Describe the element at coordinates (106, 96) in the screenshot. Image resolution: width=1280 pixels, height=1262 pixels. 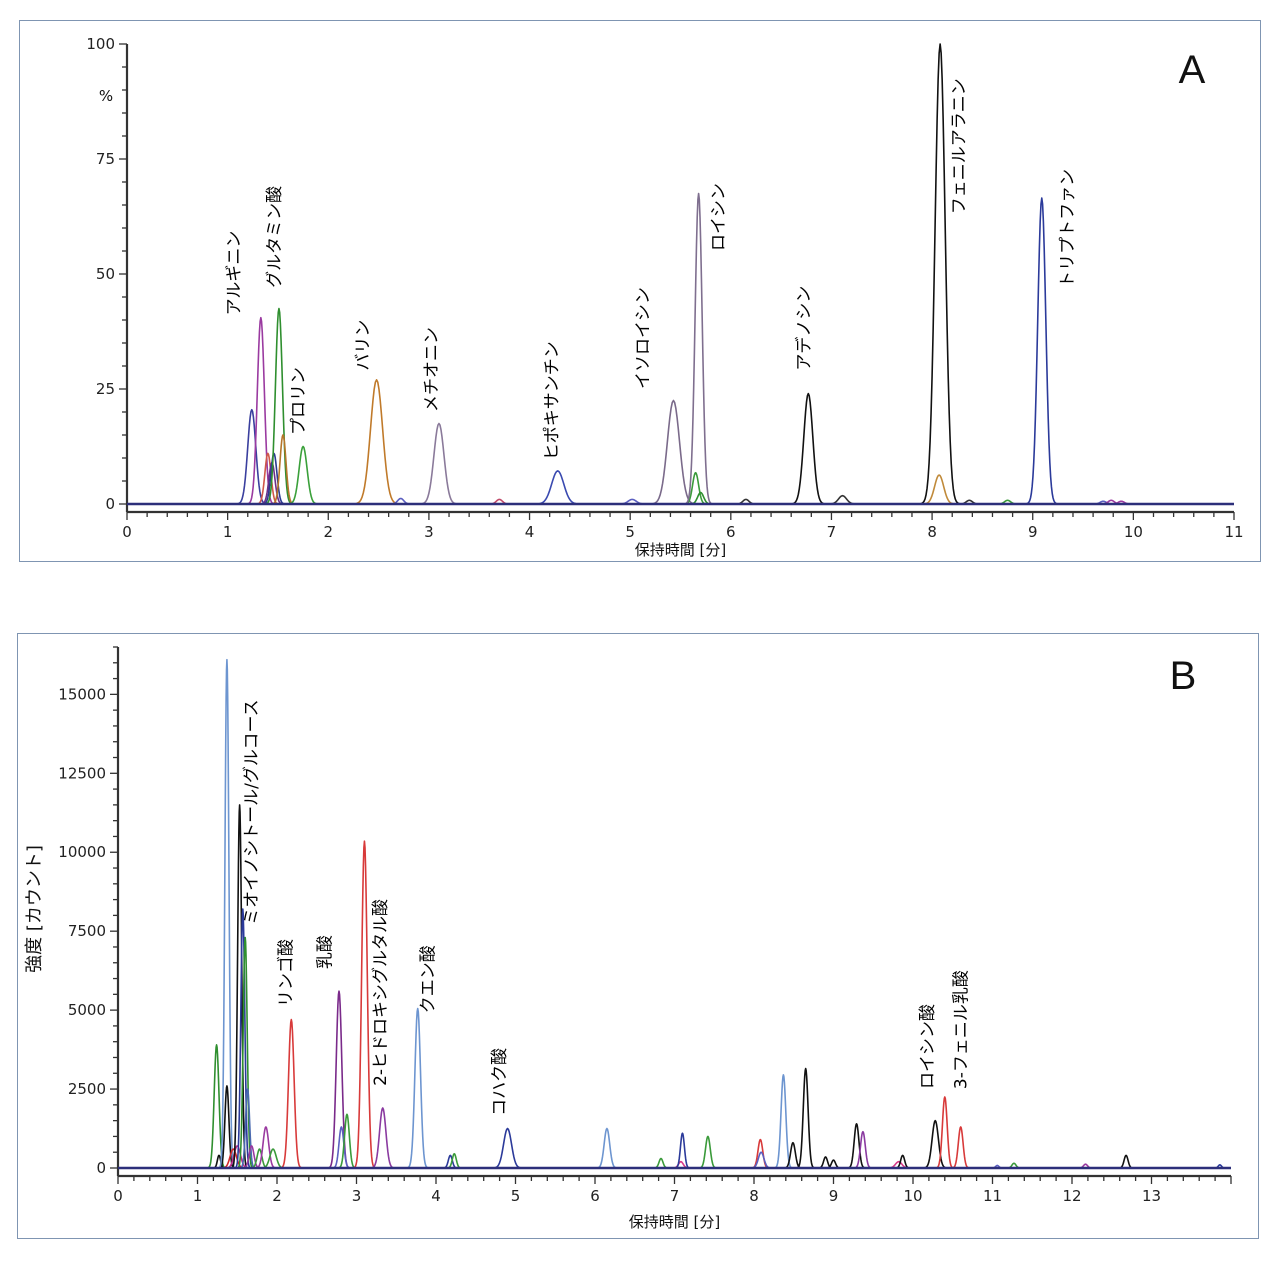
I see `y-axis-title: %` at that location.